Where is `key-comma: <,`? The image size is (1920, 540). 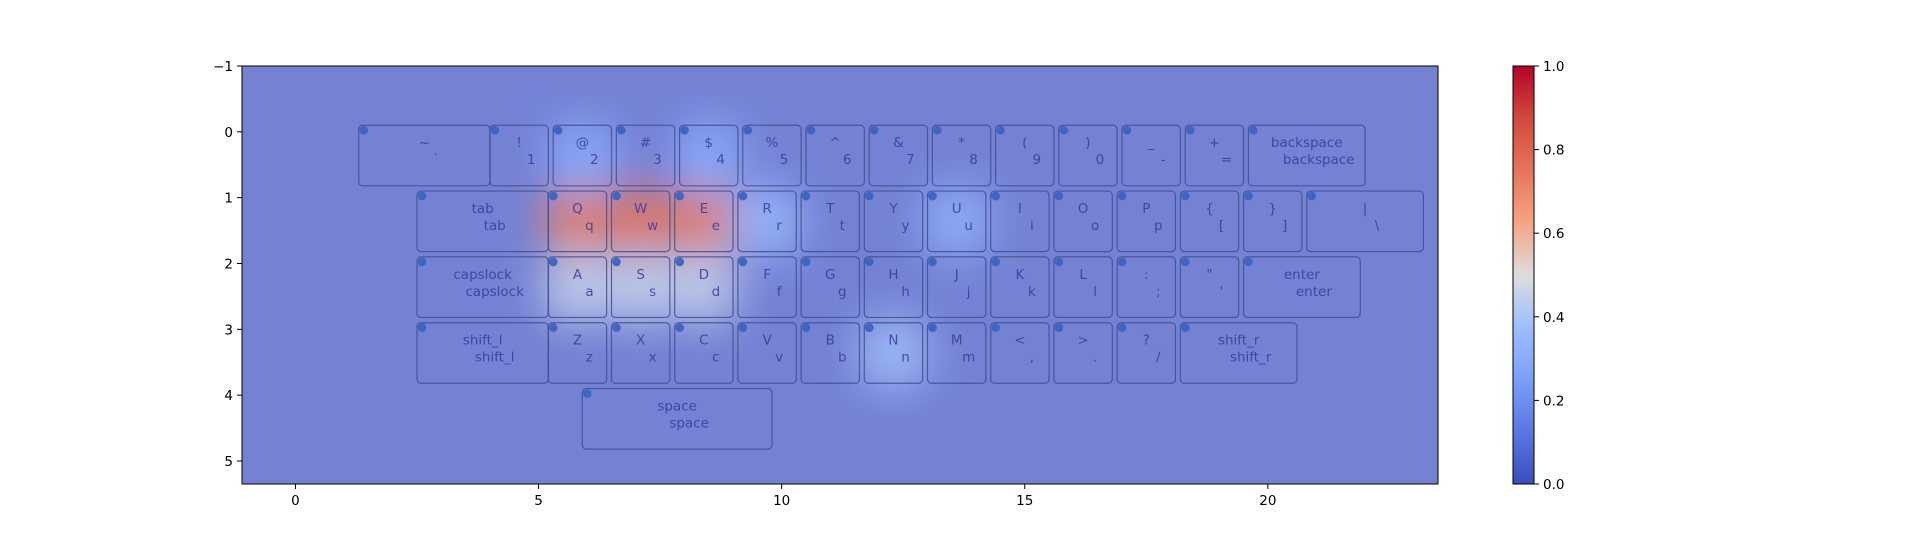
key-comma: <, is located at coordinates (1020, 353).